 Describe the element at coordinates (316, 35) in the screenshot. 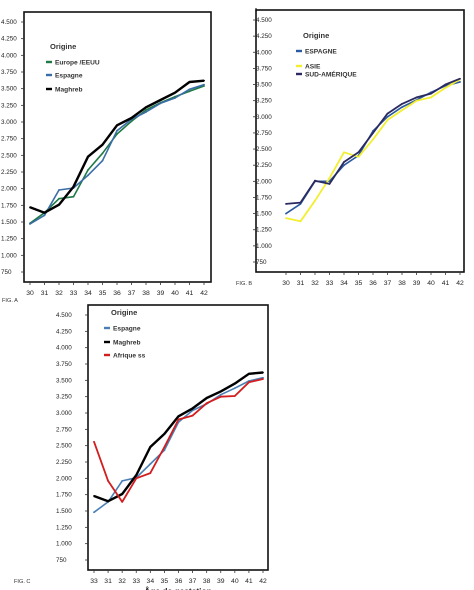

I see `fig-b-legend-title: Origine` at that location.